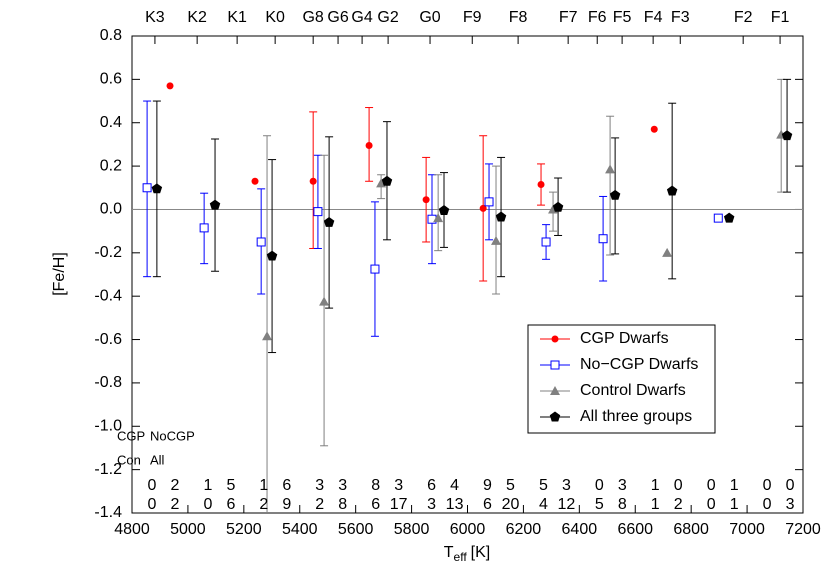  What do you see at coordinates (635, 529) in the screenshot?
I see `x-tick-label: 6600` at bounding box center [635, 529].